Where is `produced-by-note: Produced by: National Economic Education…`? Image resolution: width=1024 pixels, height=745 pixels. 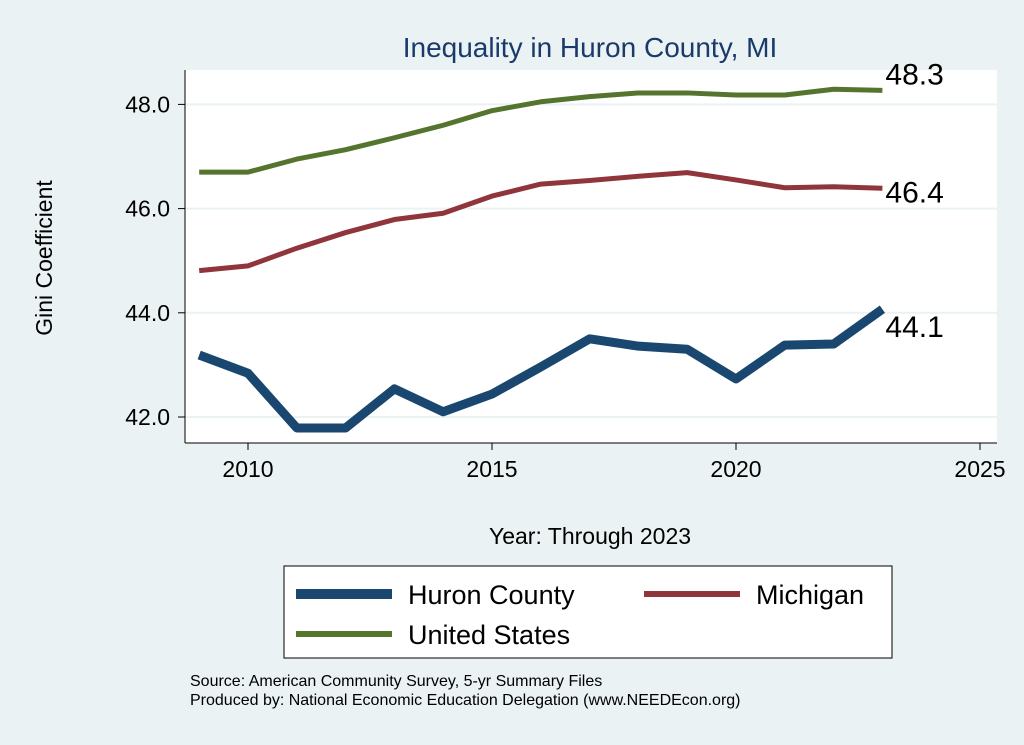 produced-by-note: Produced by: National Economic Education… is located at coordinates (465, 700).